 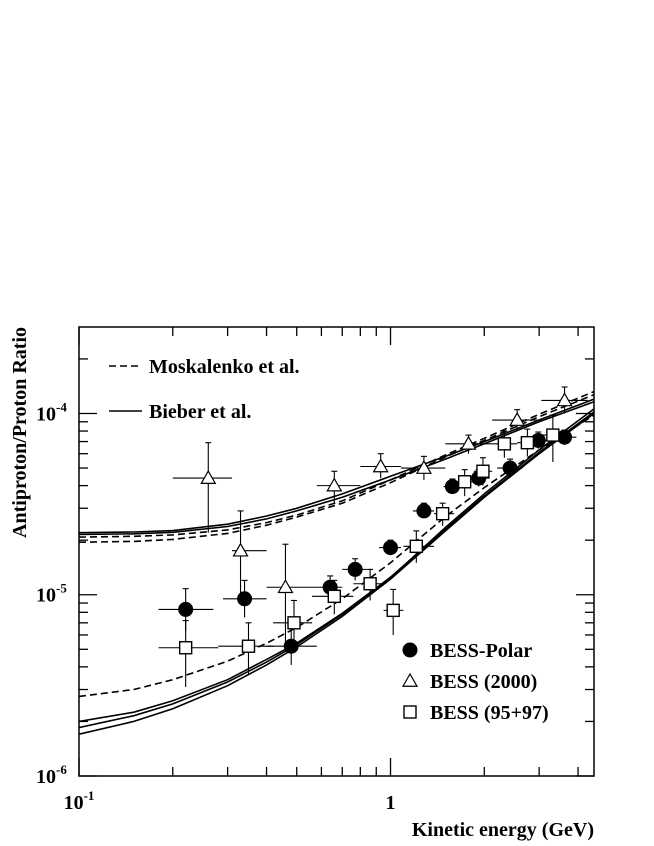 I want to click on x-tick-label-base: 1, so click(x=391, y=803).